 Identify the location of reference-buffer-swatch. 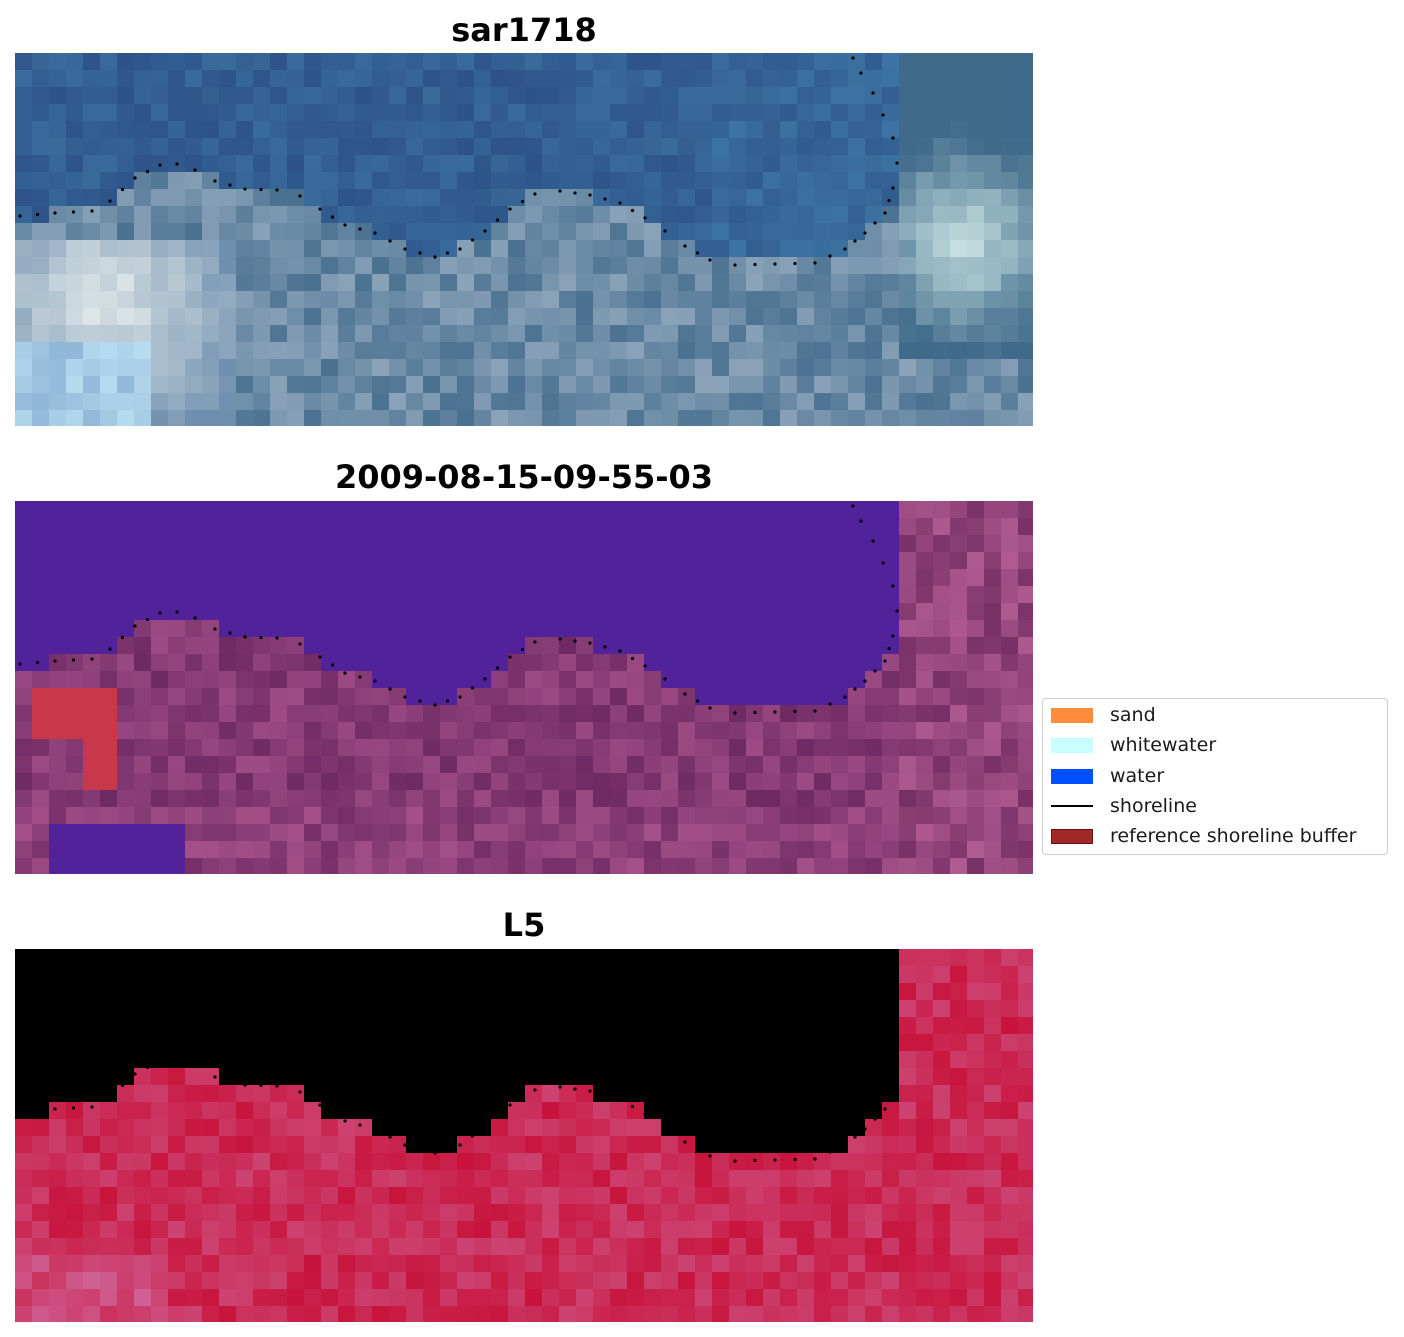
(1072, 836).